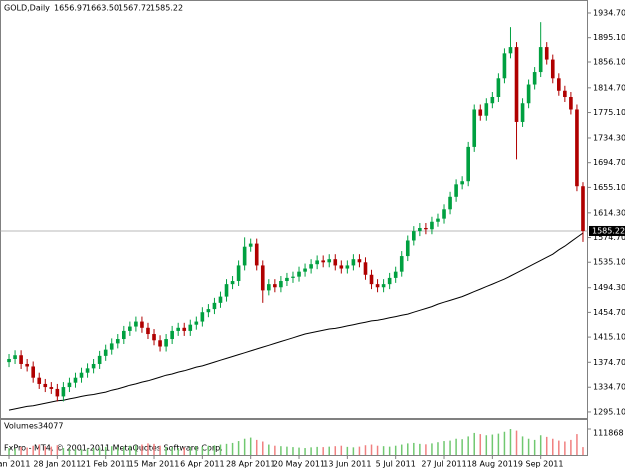 The height and width of the screenshot is (469, 625). Describe the element at coordinates (609, 62) in the screenshot. I see `y-tick-label: 1856.10` at that location.